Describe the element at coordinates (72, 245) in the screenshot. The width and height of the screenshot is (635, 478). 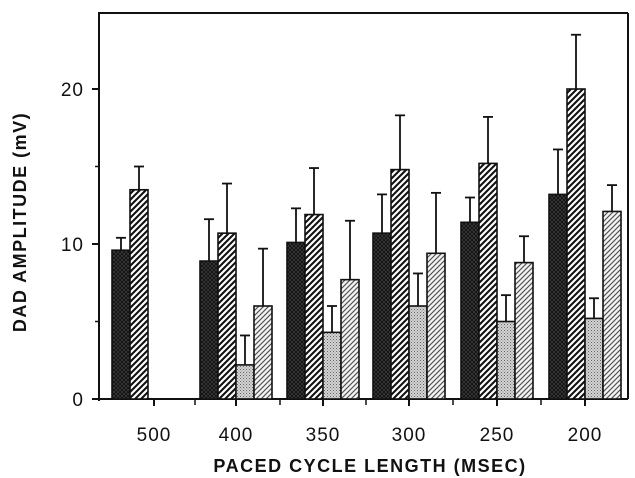
I see `y-tick-label: 10` at that location.